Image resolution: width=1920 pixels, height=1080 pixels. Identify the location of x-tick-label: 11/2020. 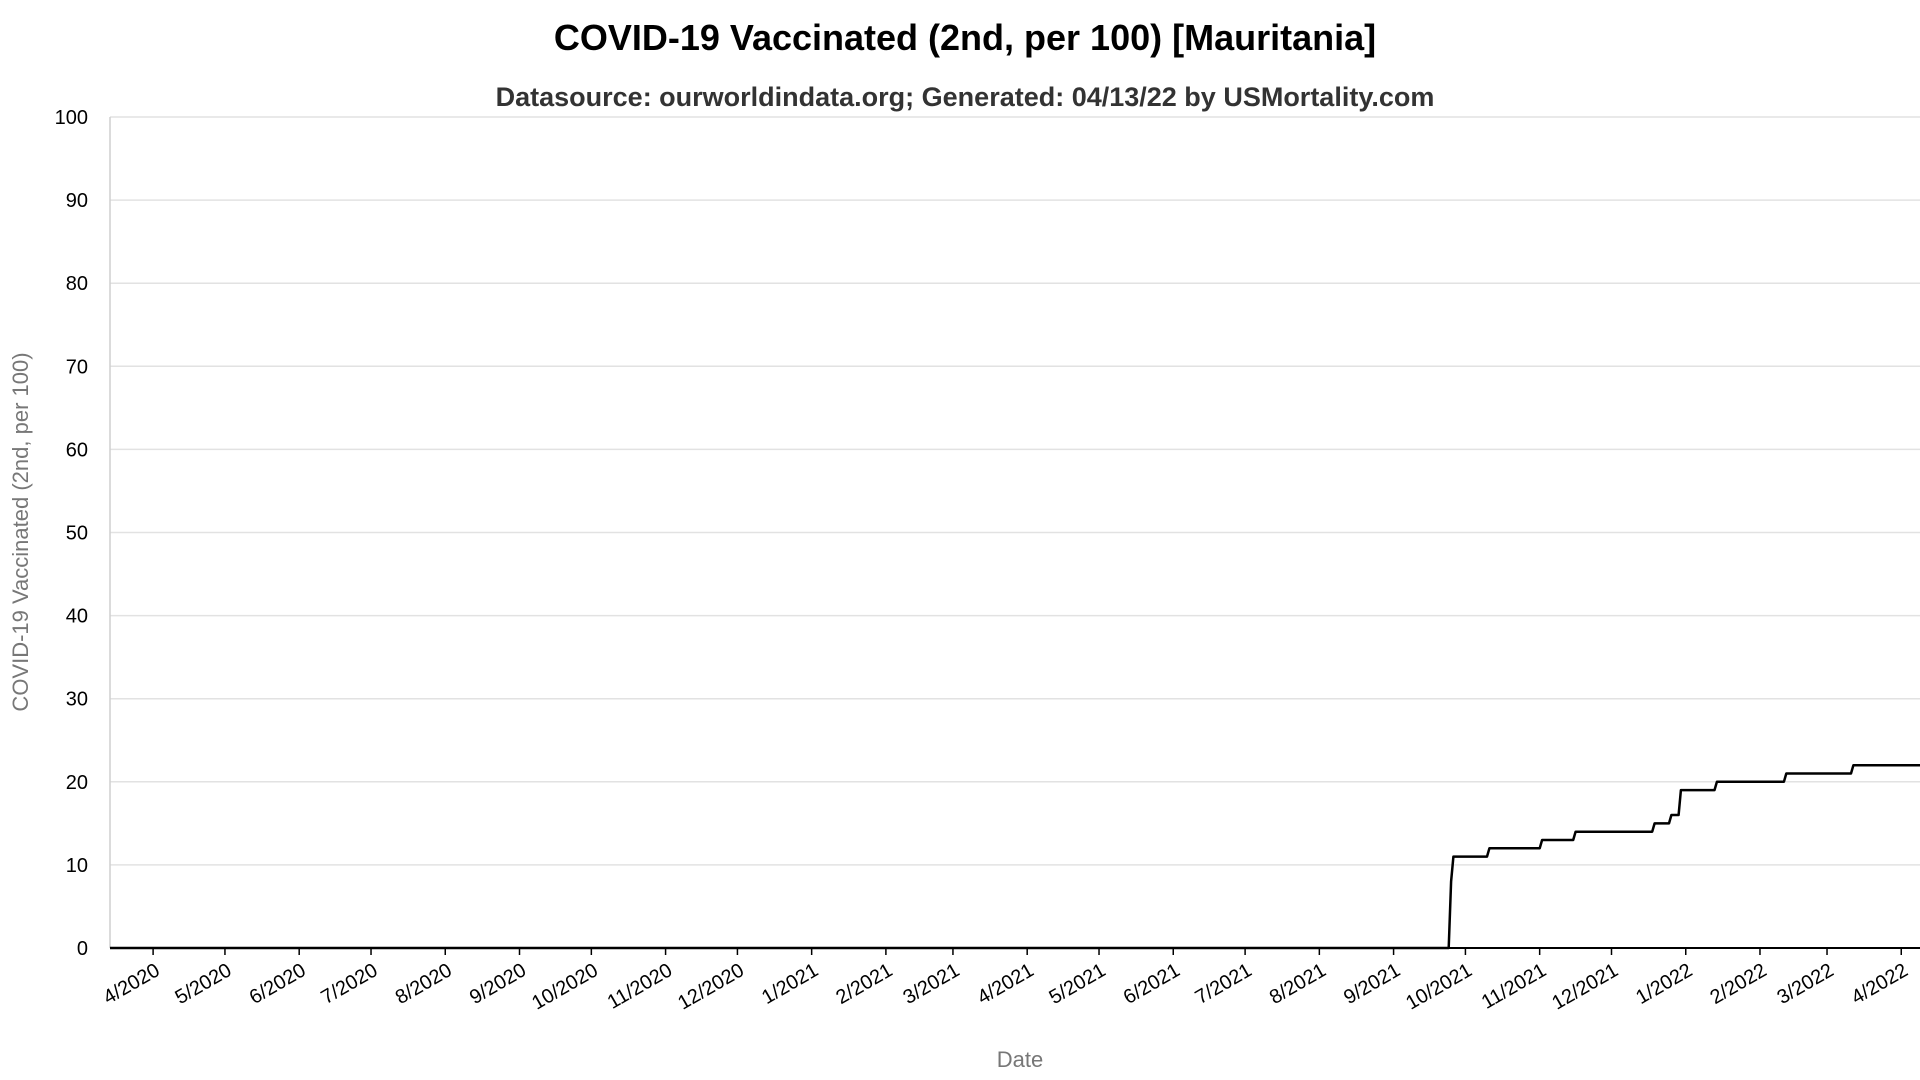
(640, 986).